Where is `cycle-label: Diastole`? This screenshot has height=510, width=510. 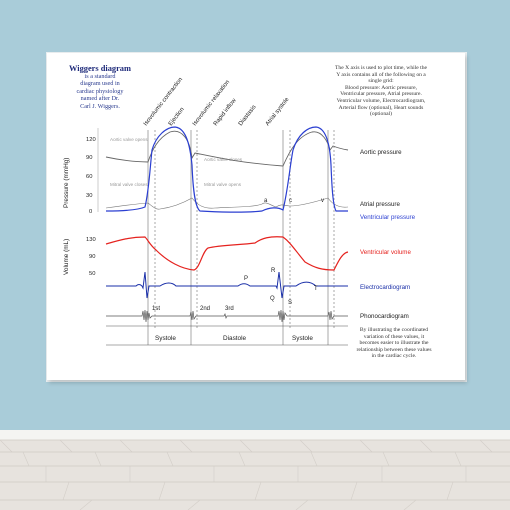
cycle-label: Diastole is located at coordinates (235, 338).